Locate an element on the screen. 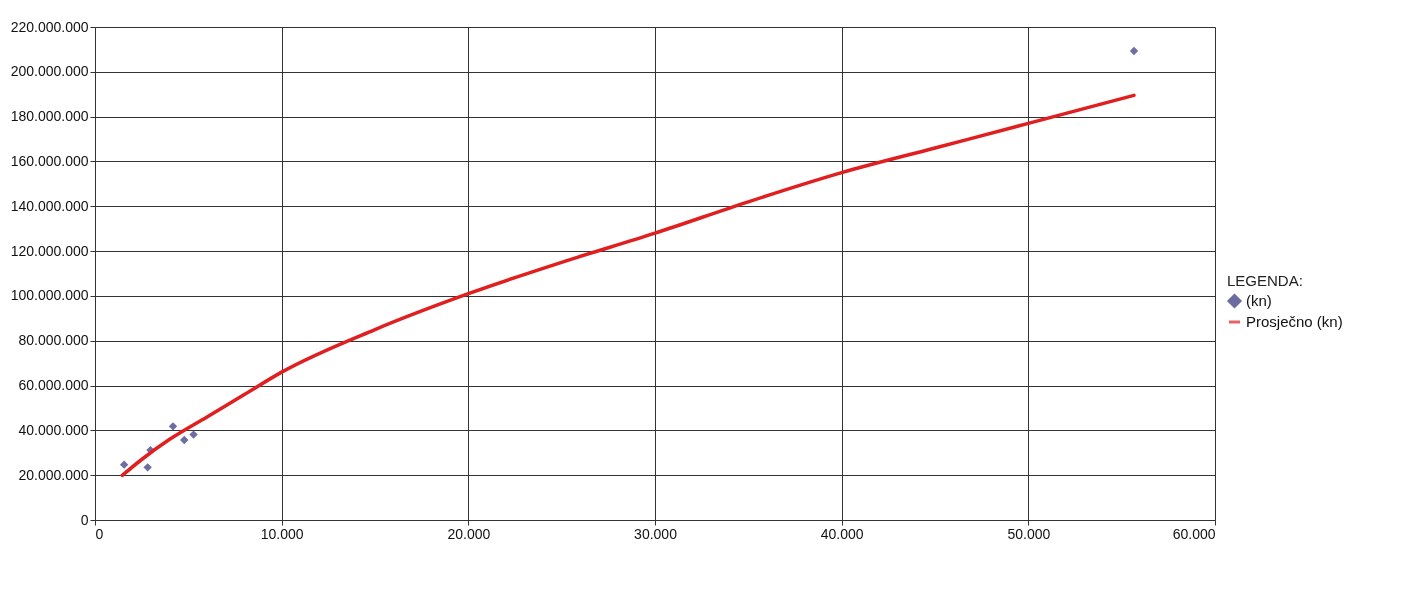 This screenshot has width=1407, height=608. x-tick-label: 60.000 is located at coordinates (1194, 533).